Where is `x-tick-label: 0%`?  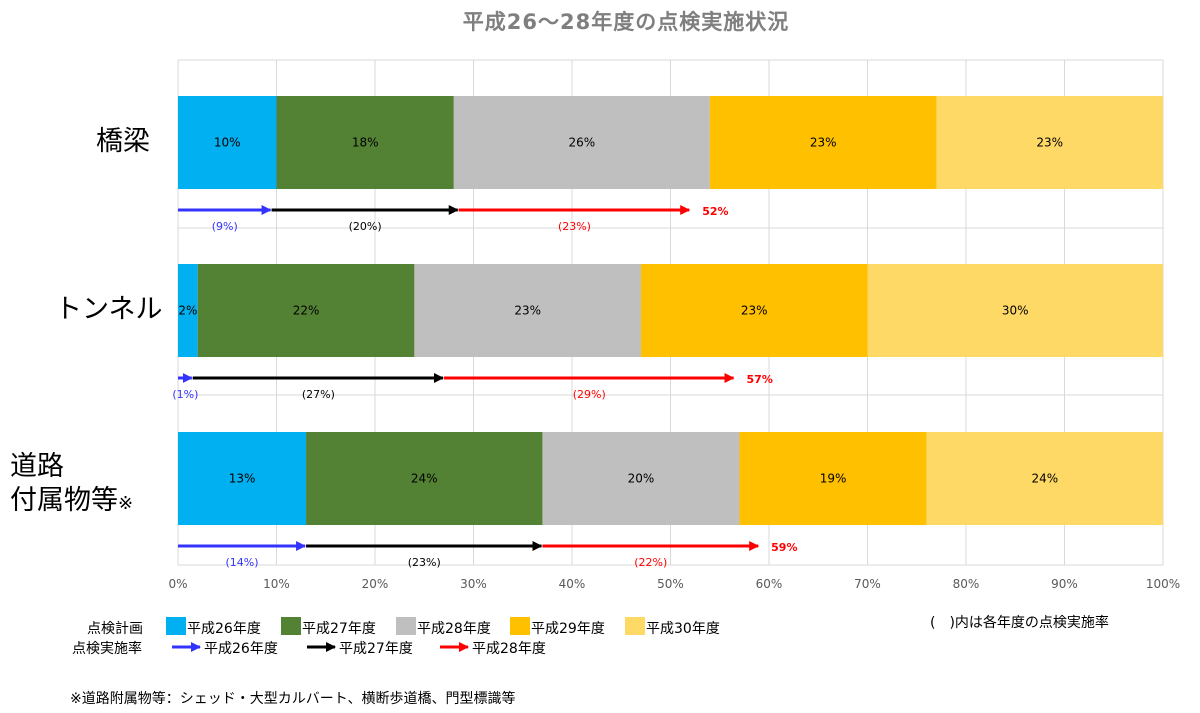
x-tick-label: 0% is located at coordinates (177, 584).